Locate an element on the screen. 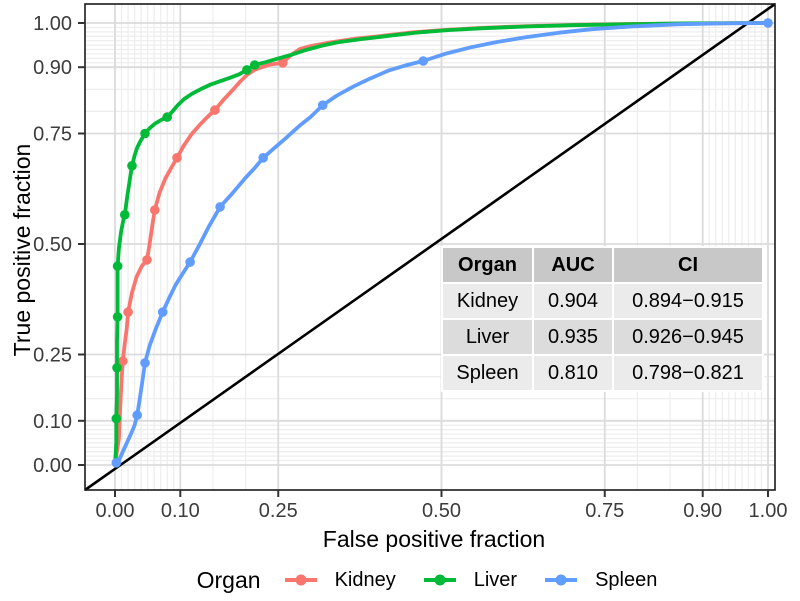  y-tick-label: 0.25 is located at coordinates (52, 356).